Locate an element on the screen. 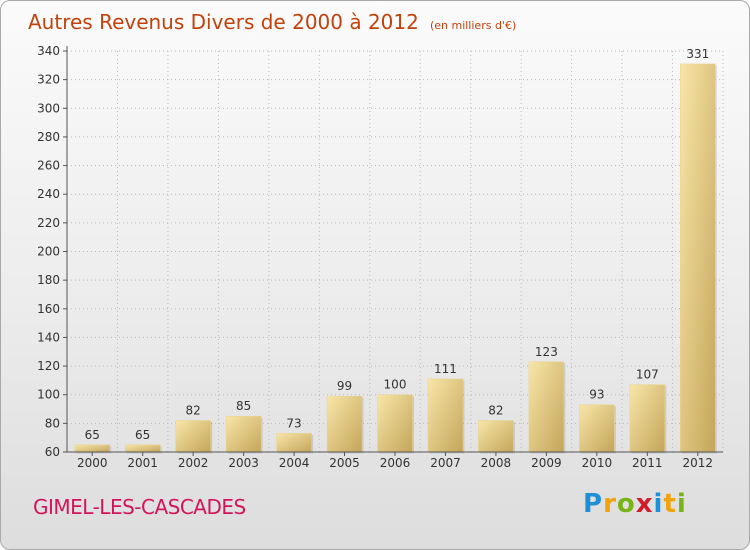 The height and width of the screenshot is (550, 750). commune-name: GIMEL-LES-CASCADES is located at coordinates (139, 507).